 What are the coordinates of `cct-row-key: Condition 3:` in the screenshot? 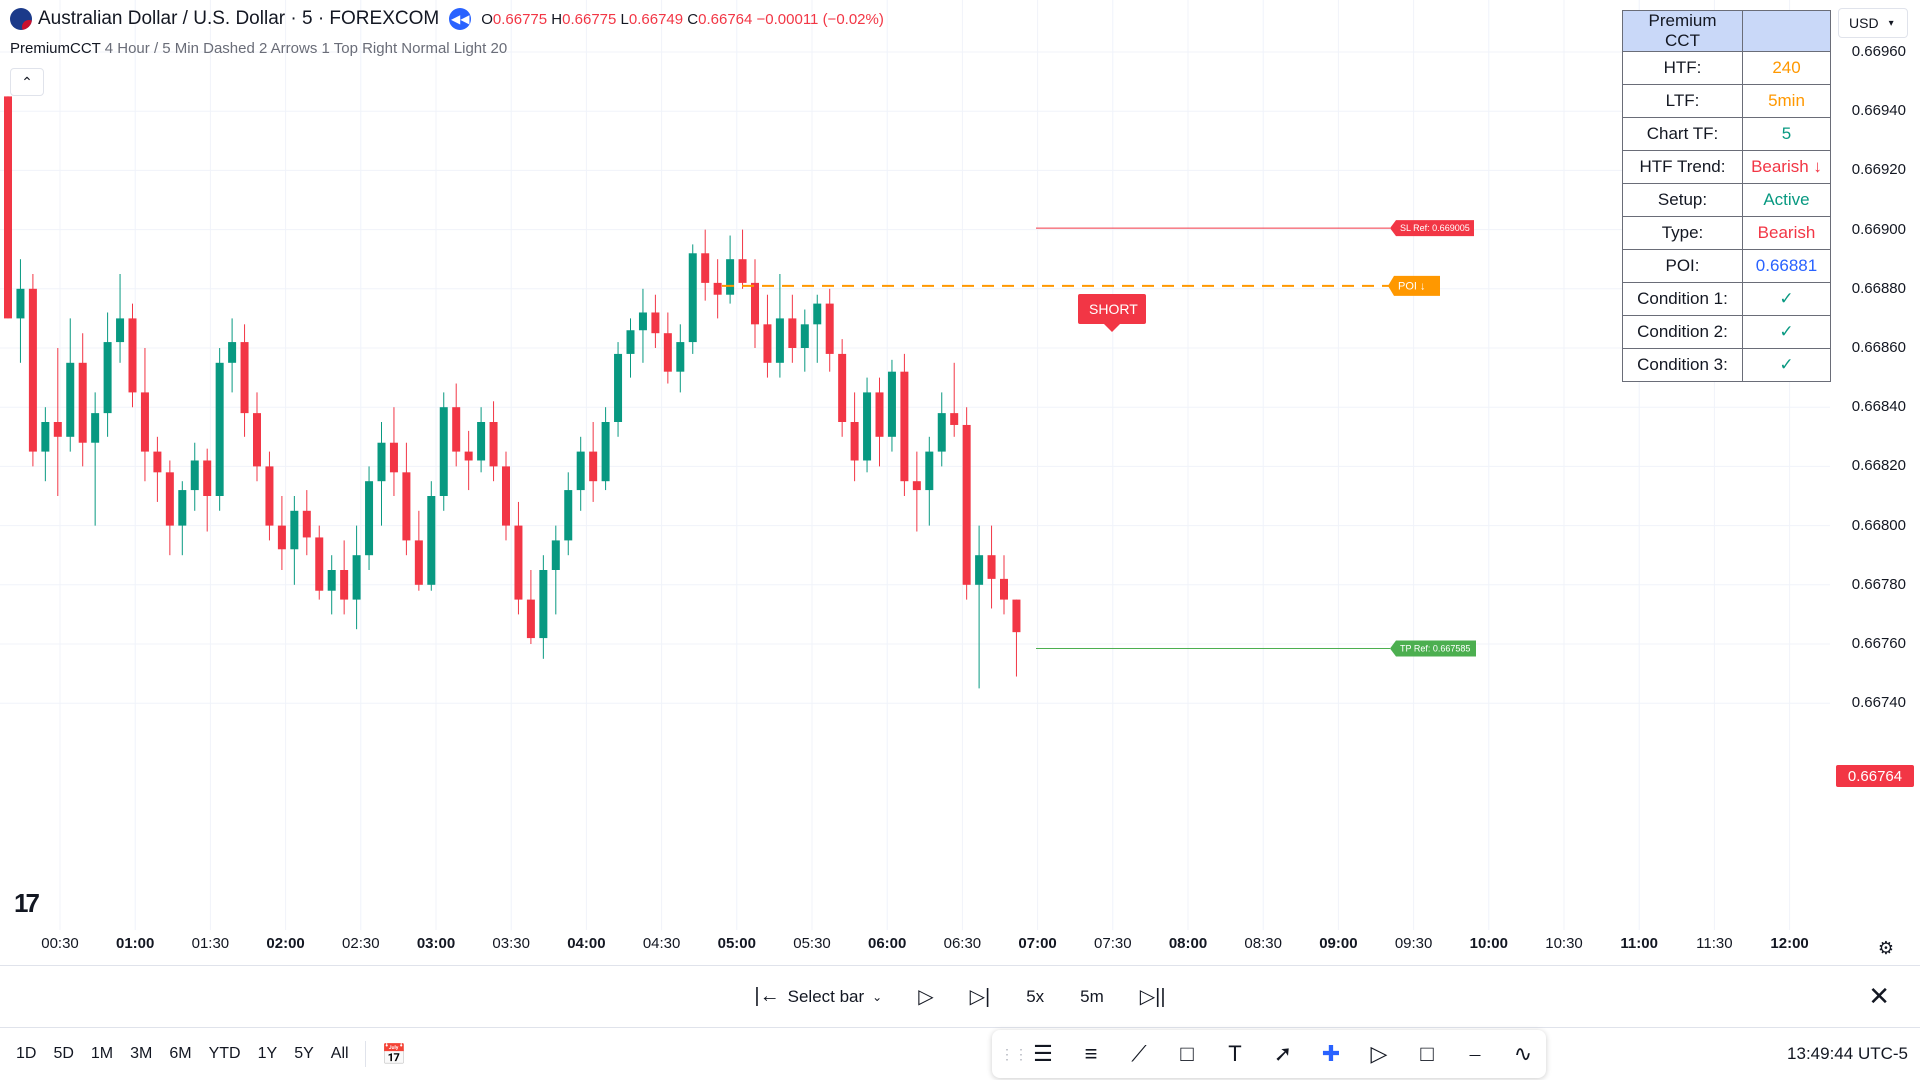 It's located at (1682, 365).